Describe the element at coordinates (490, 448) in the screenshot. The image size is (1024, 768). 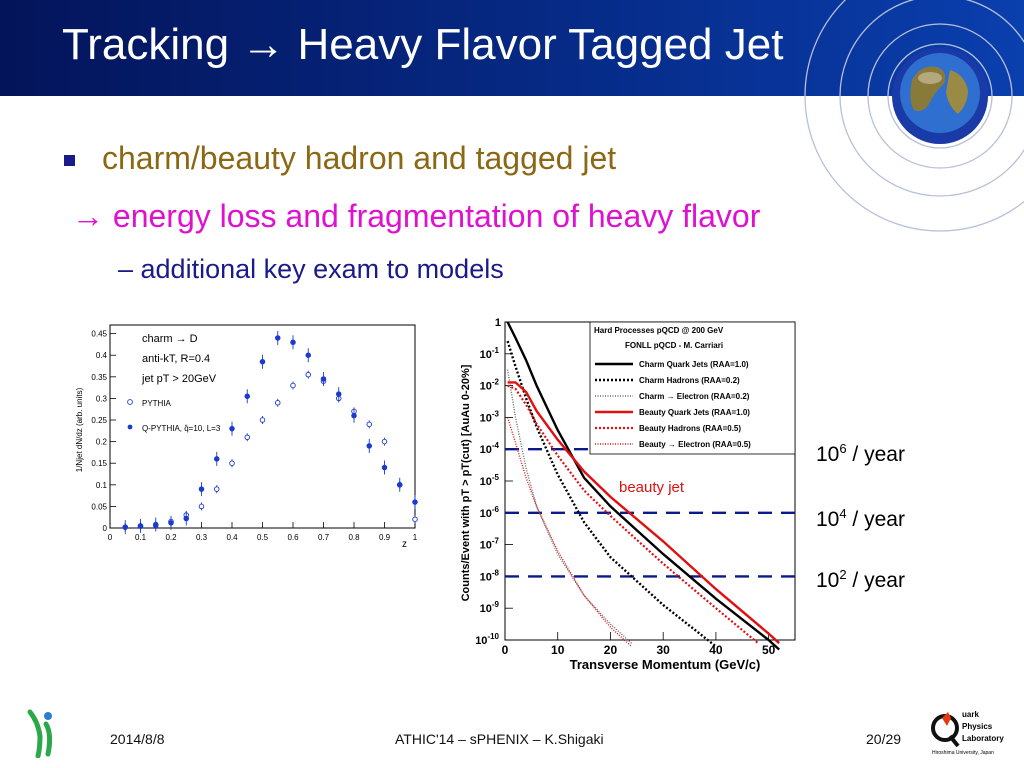
I see `right-ytick-label: 10⁻⁴` at that location.